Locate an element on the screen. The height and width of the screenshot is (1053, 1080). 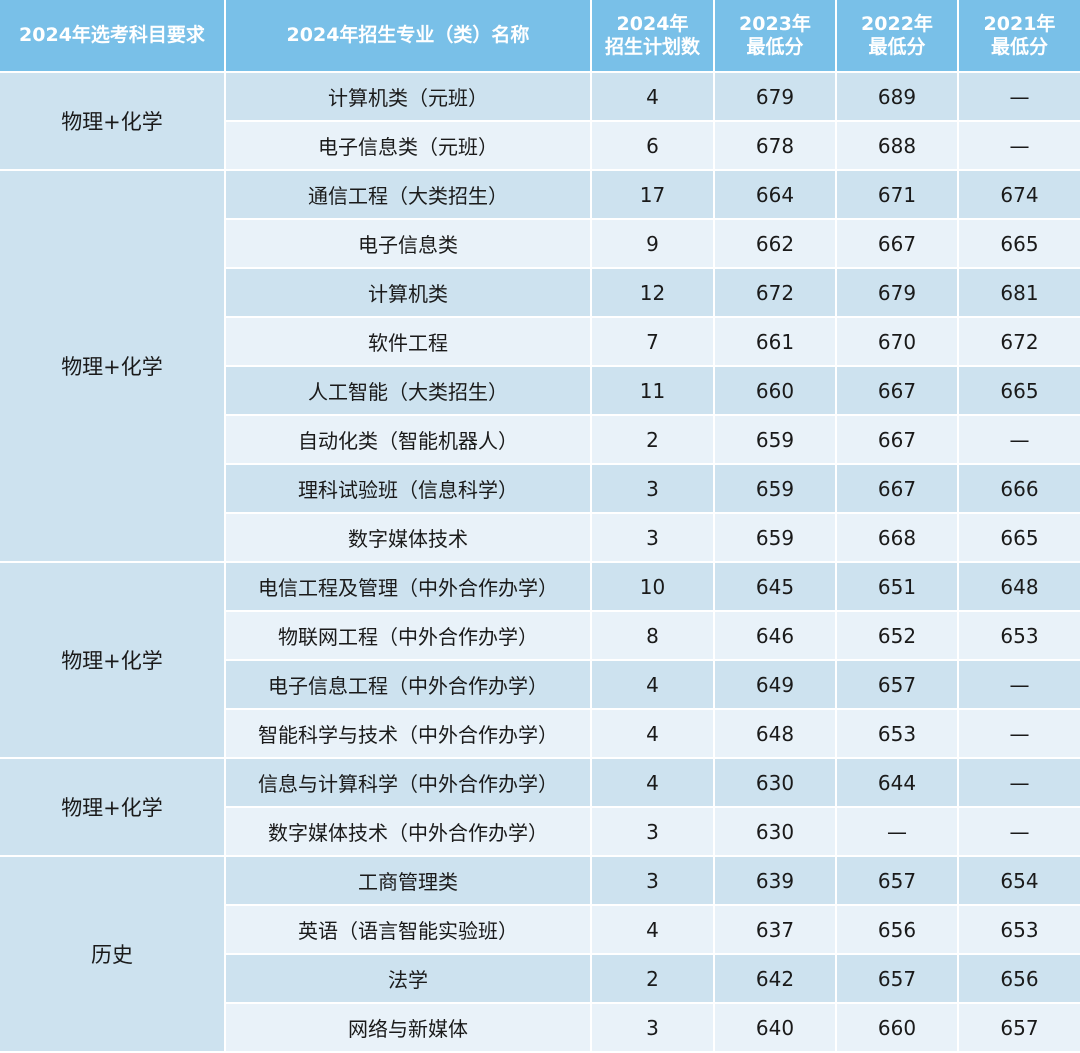
table-row: 自动化类（智能机器人） 2 659 667— is located at coordinates (540, 440).